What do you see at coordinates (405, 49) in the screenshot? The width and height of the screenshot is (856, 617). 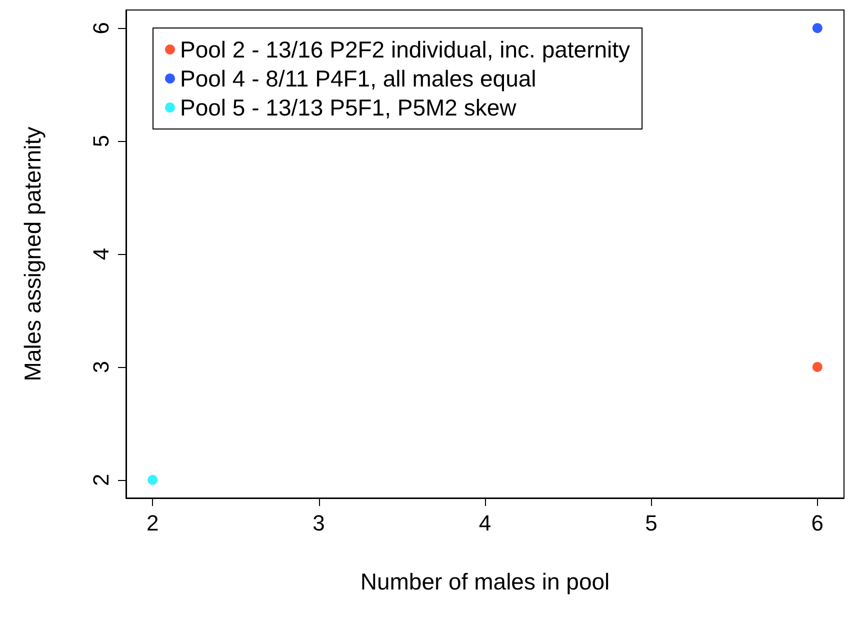 I see `legend-label: Pool 2 - 13/16 P2F2 individual, inc. paternity` at bounding box center [405, 49].